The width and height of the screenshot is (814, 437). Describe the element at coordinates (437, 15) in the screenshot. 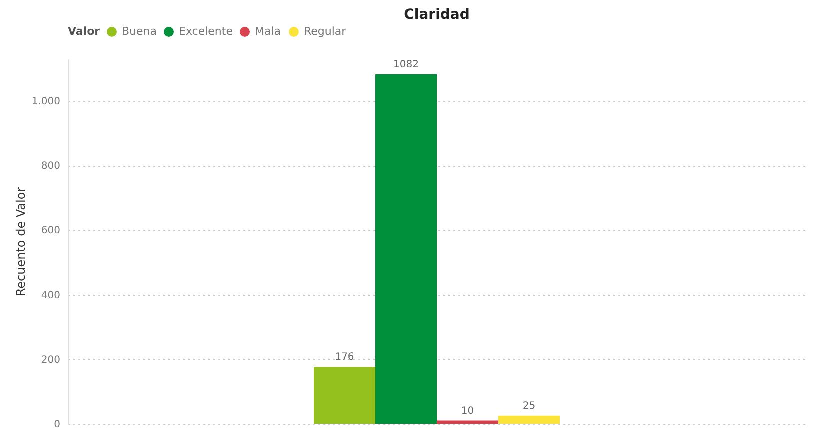

I see `chart-title: Claridad` at that location.